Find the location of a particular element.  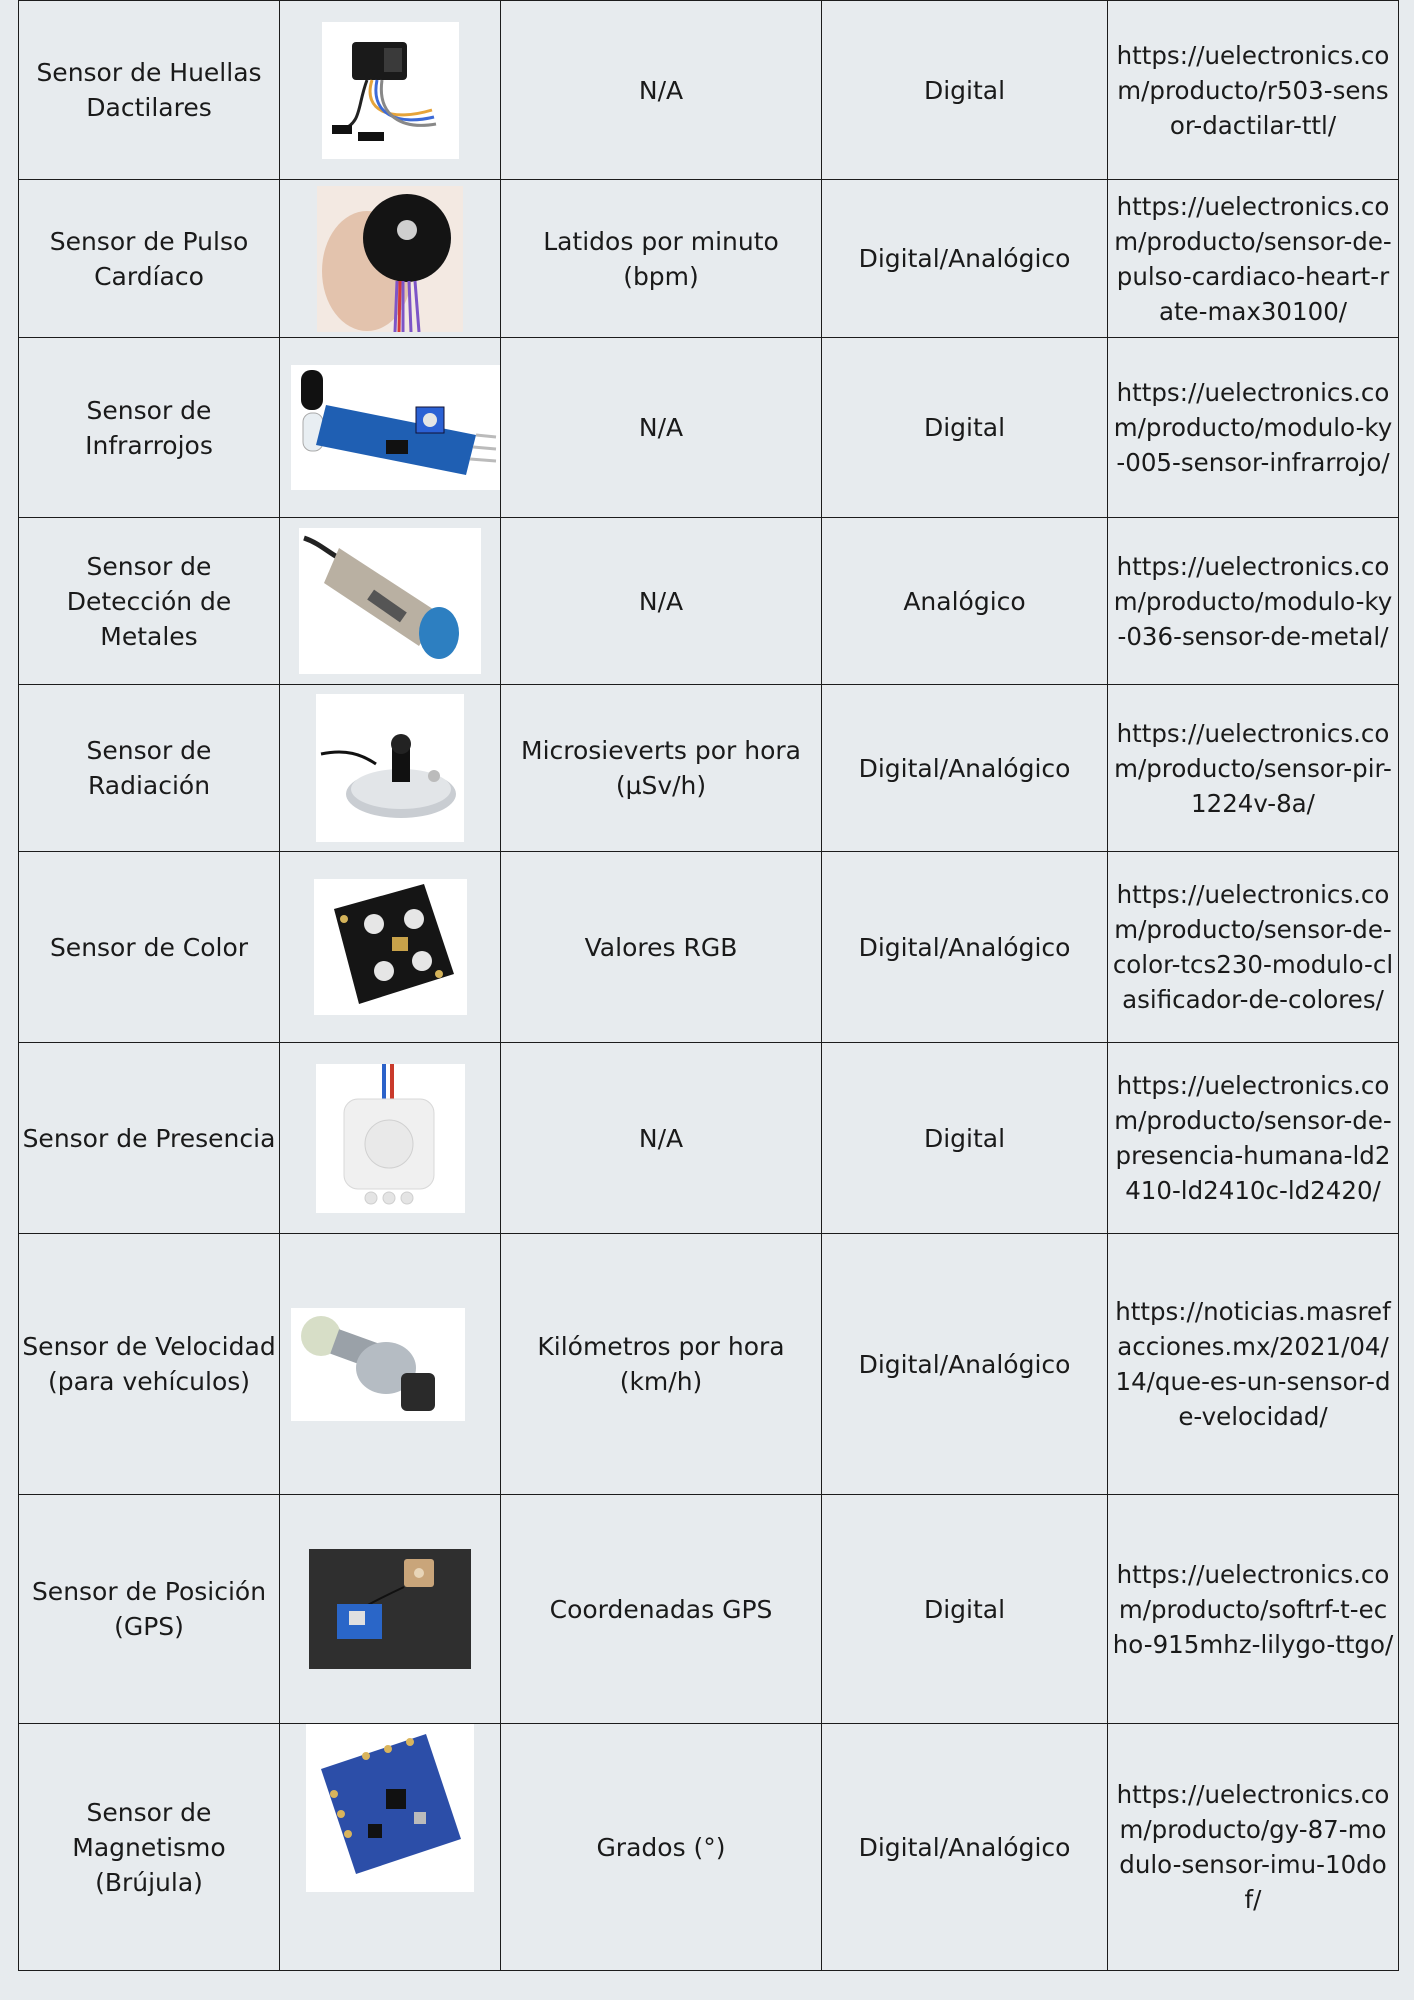

unit-cell: Microsieverts por hora (µSv/h) is located at coordinates (661, 768).